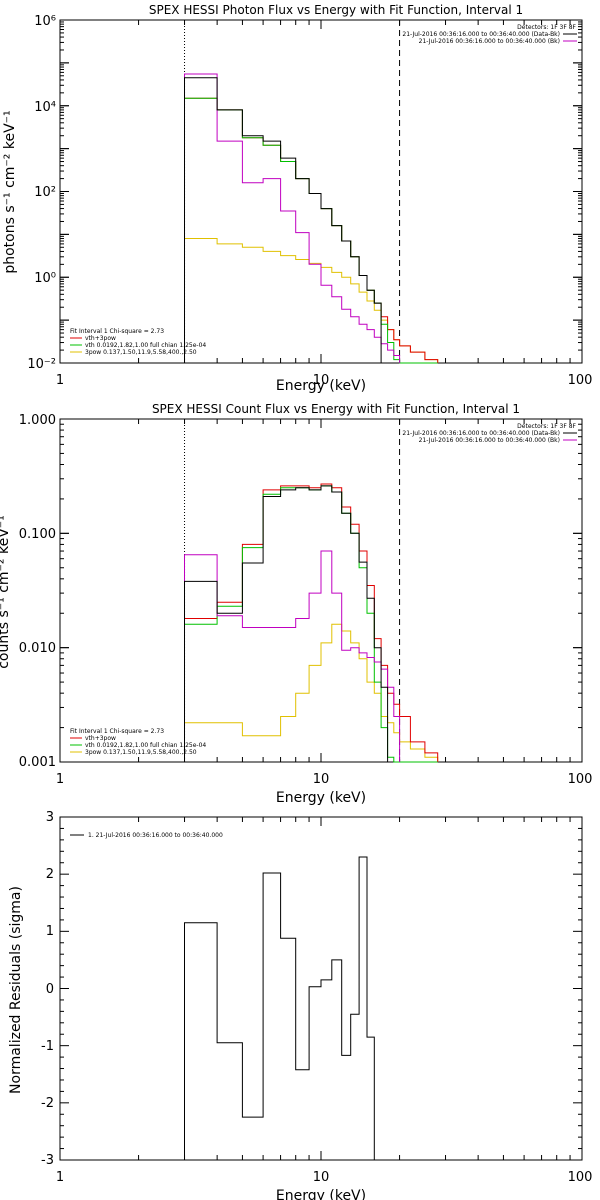  Describe the element at coordinates (45, 278) in the screenshot. I see `y-tick-label: 10⁰` at that location.